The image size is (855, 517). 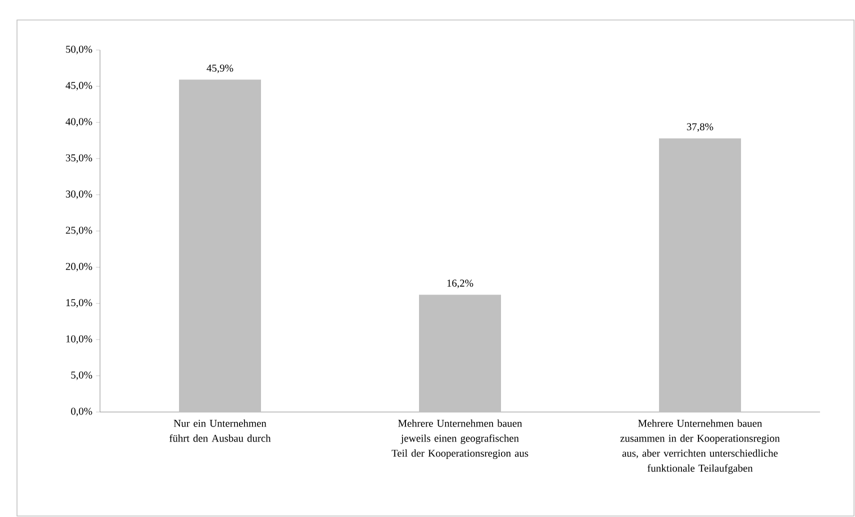 What do you see at coordinates (79, 231) in the screenshot?
I see `y-tick-label: 25,0%` at bounding box center [79, 231].